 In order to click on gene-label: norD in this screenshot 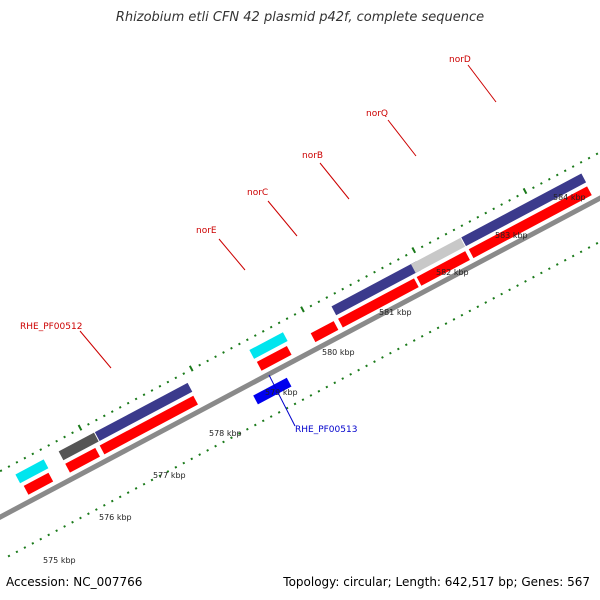, I will do `click(460, 60)`.